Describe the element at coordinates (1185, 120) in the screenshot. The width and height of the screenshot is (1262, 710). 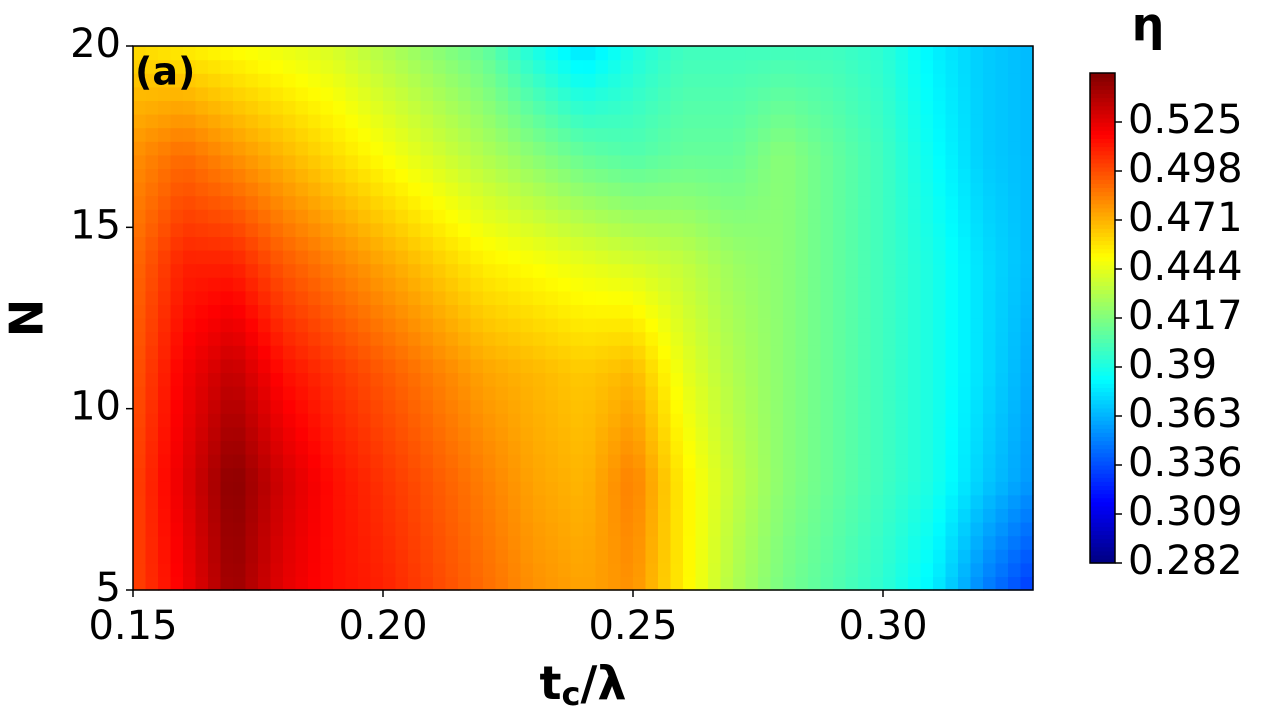
I see `colorbar-tick-label: 0.525` at that location.